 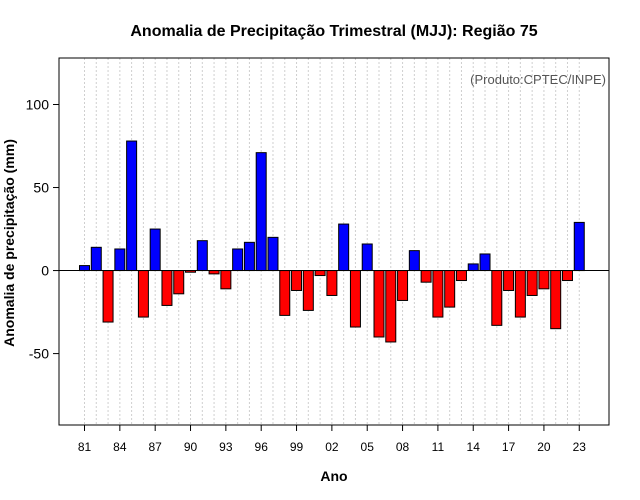 What do you see at coordinates (96, 259) in the screenshot?
I see `bar-1982` at bounding box center [96, 259].